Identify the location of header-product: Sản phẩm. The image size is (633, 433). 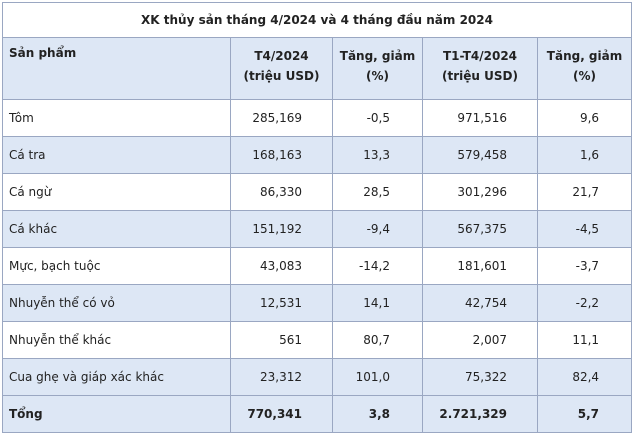
(116, 68).